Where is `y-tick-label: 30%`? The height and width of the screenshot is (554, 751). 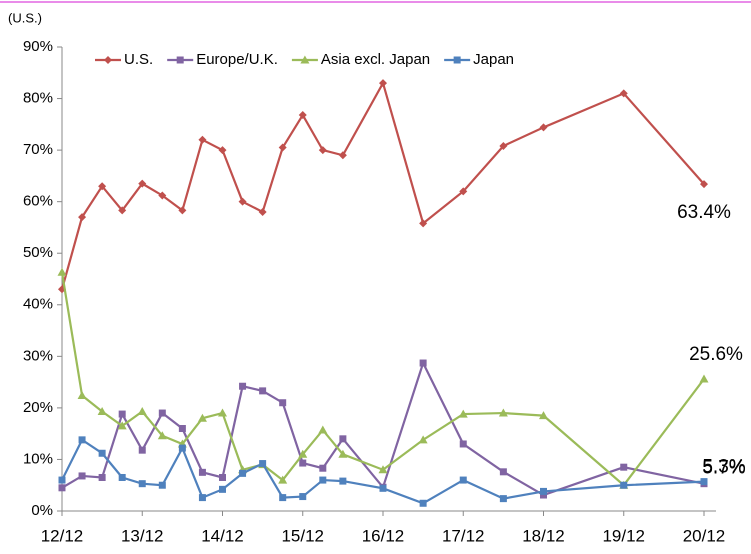 y-tick-label: 30% is located at coordinates (38, 355).